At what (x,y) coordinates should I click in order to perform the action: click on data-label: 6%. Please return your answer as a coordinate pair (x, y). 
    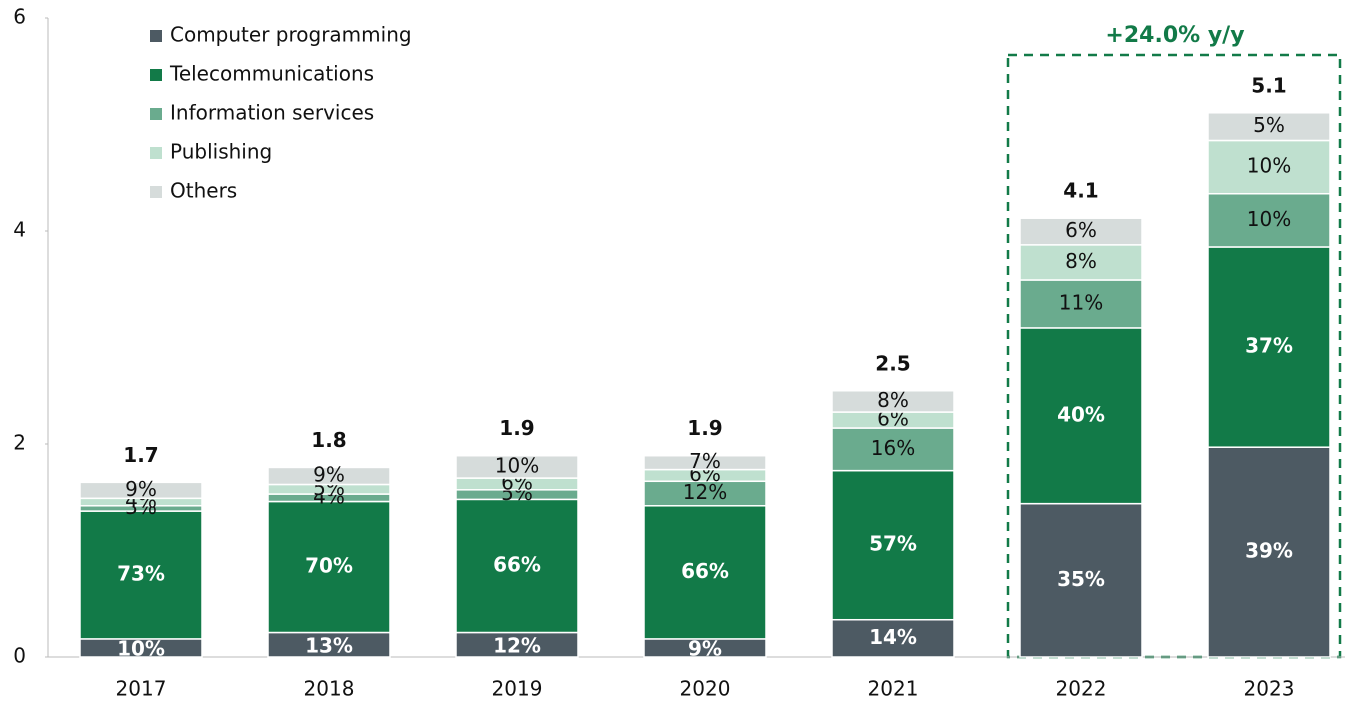
    Looking at the image, I should click on (1081, 230).